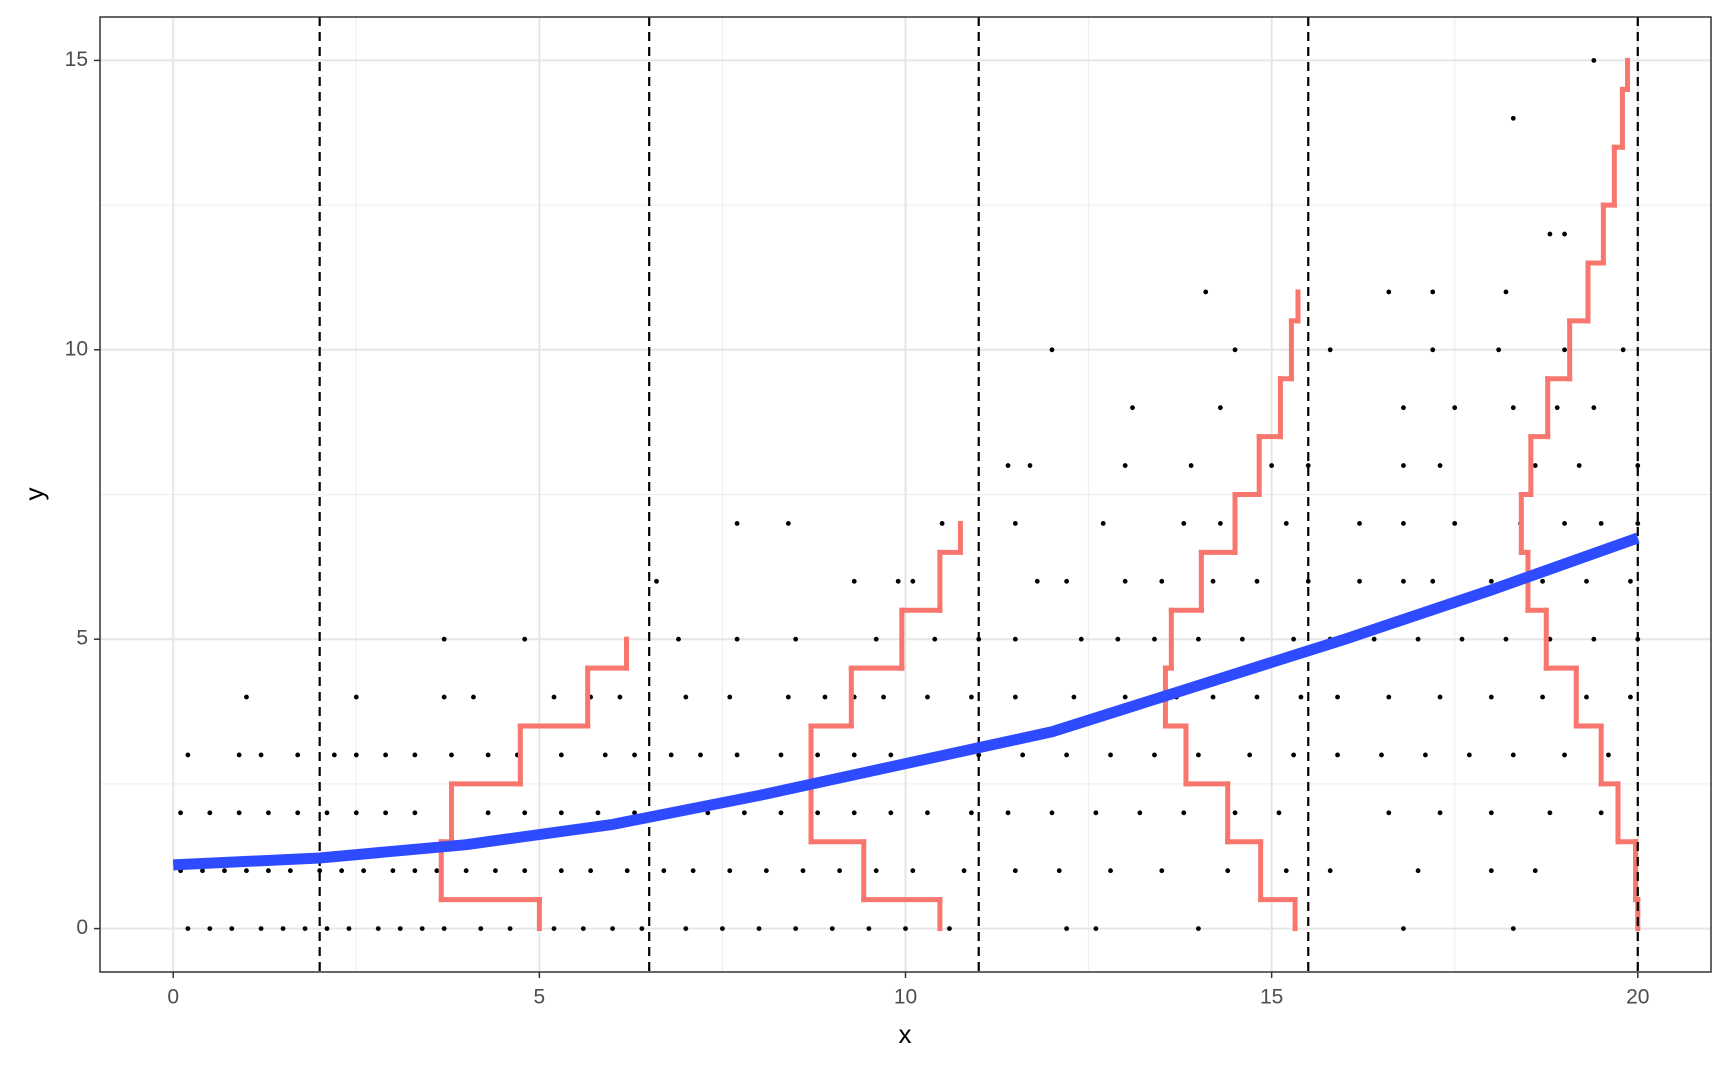 This screenshot has height=1067, width=1728. I want to click on x-tick-label: 20, so click(1637, 997).